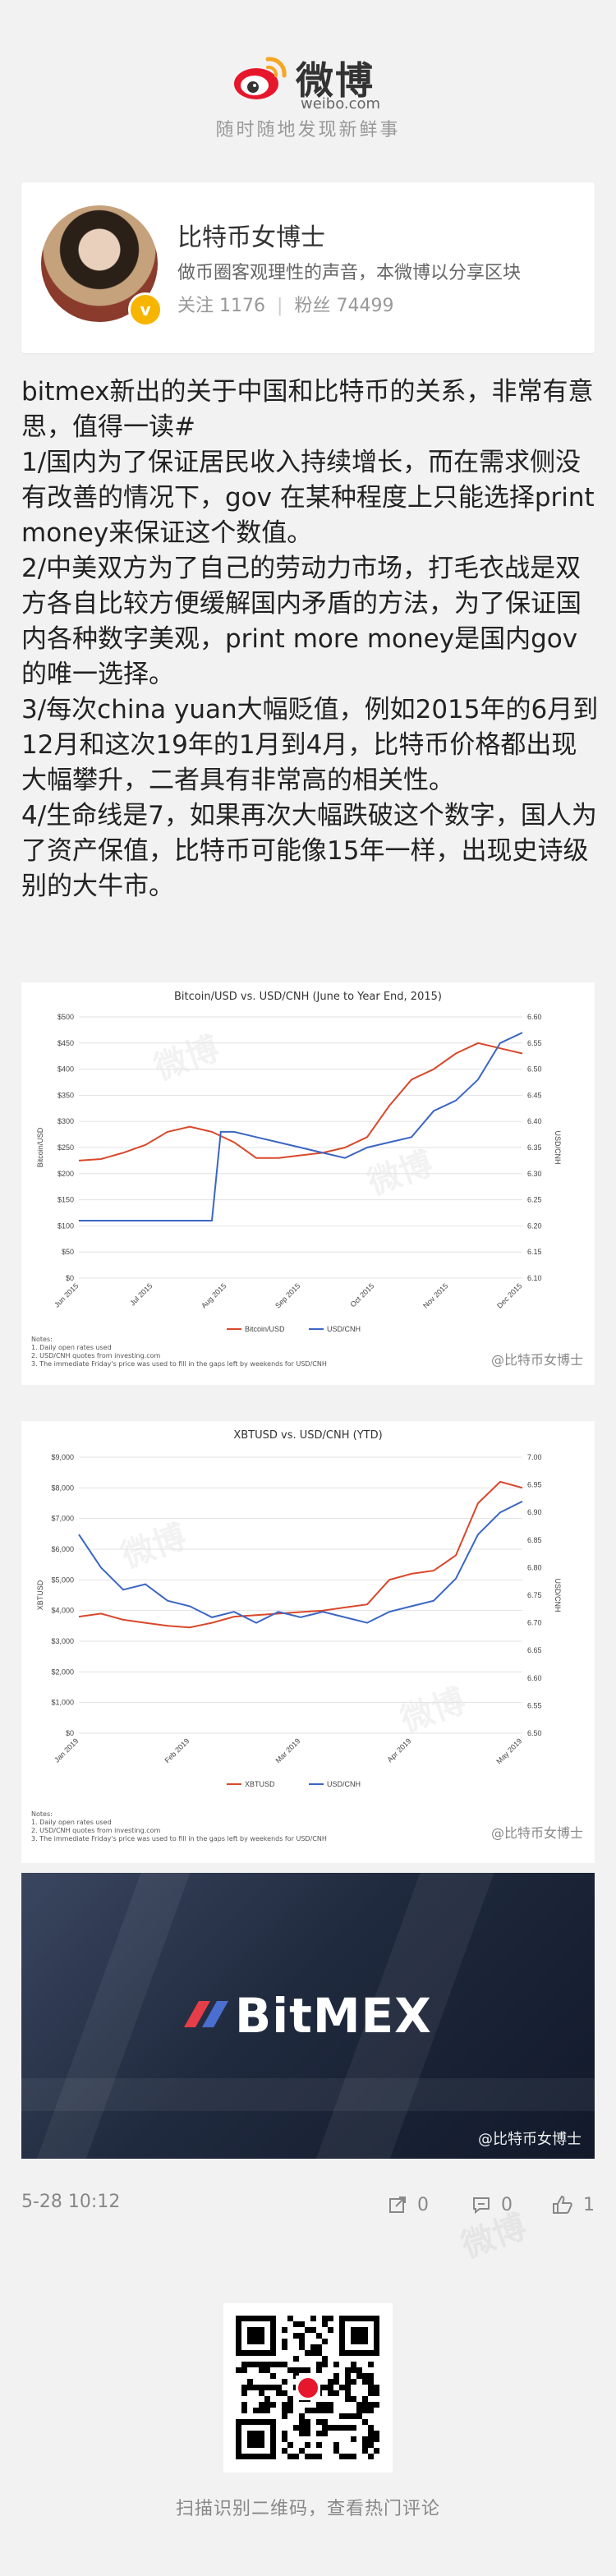  I want to click on bitmex-image: BitMEX @比特币女博士, so click(308, 2016).